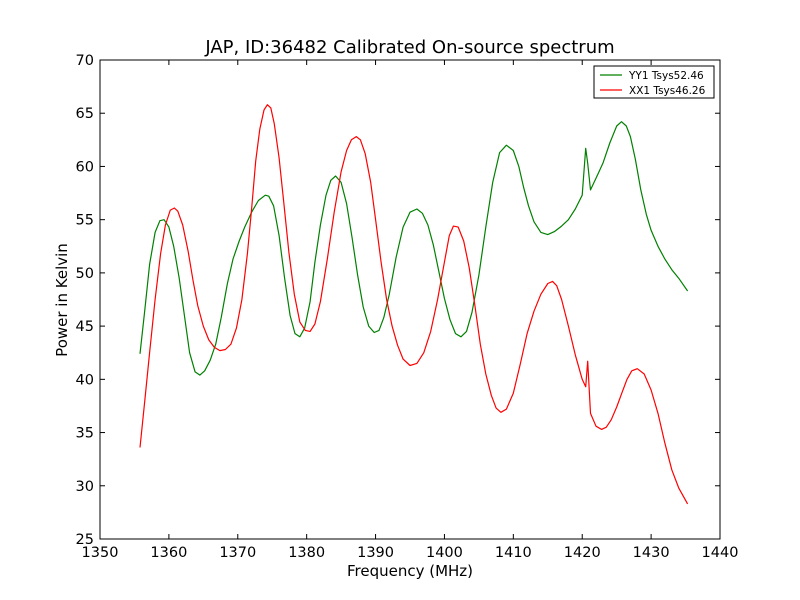 The width and height of the screenshot is (800, 600). I want to click on y-tick-label-6: 55, so click(85, 221).